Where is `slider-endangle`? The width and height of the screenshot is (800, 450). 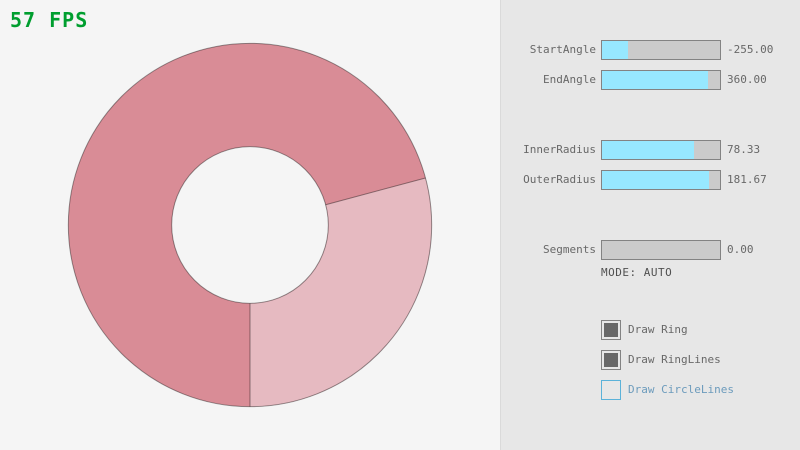 slider-endangle is located at coordinates (661, 80).